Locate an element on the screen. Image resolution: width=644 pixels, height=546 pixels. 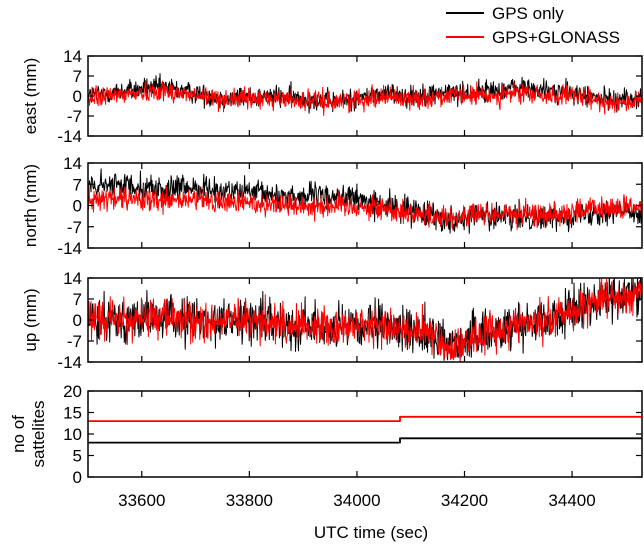
y-tick-label-north: -7 is located at coordinates (74, 227).